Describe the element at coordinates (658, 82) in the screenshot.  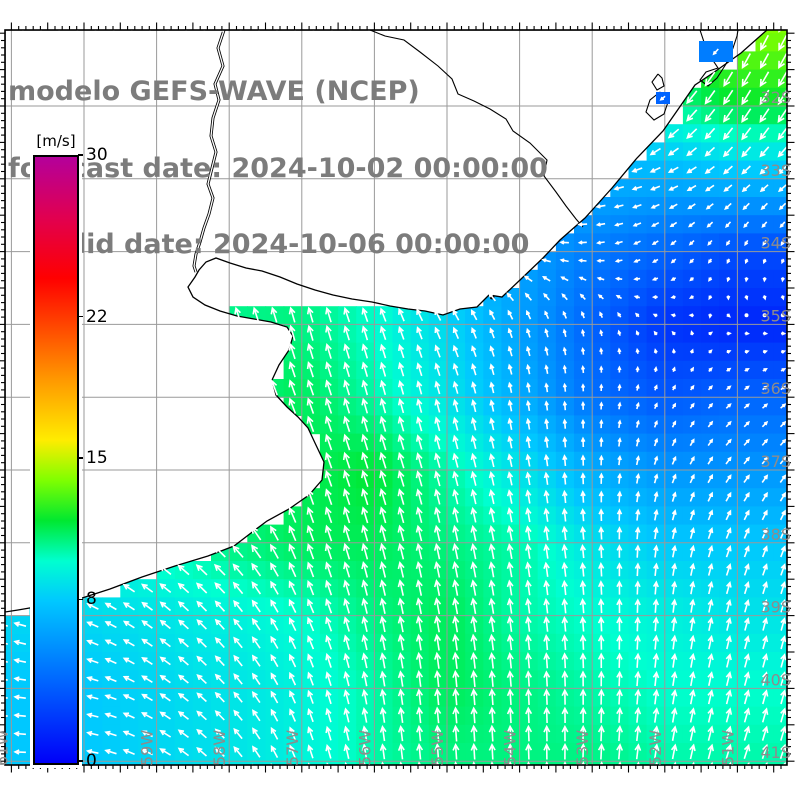
I see `lagoon-outline` at that location.